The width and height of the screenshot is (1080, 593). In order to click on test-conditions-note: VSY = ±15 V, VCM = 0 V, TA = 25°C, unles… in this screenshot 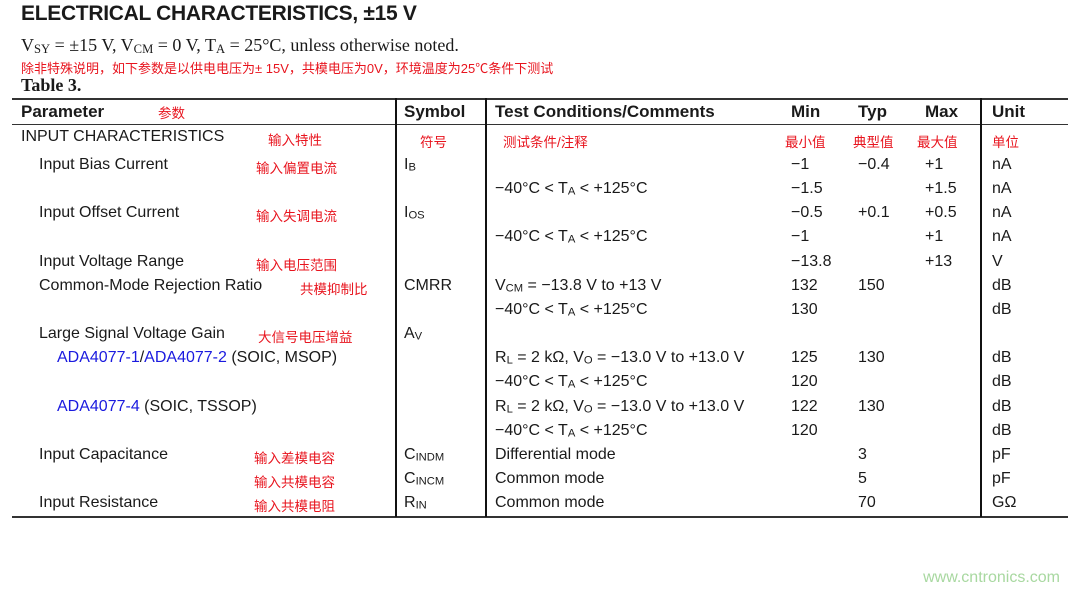, I will do `click(240, 46)`.